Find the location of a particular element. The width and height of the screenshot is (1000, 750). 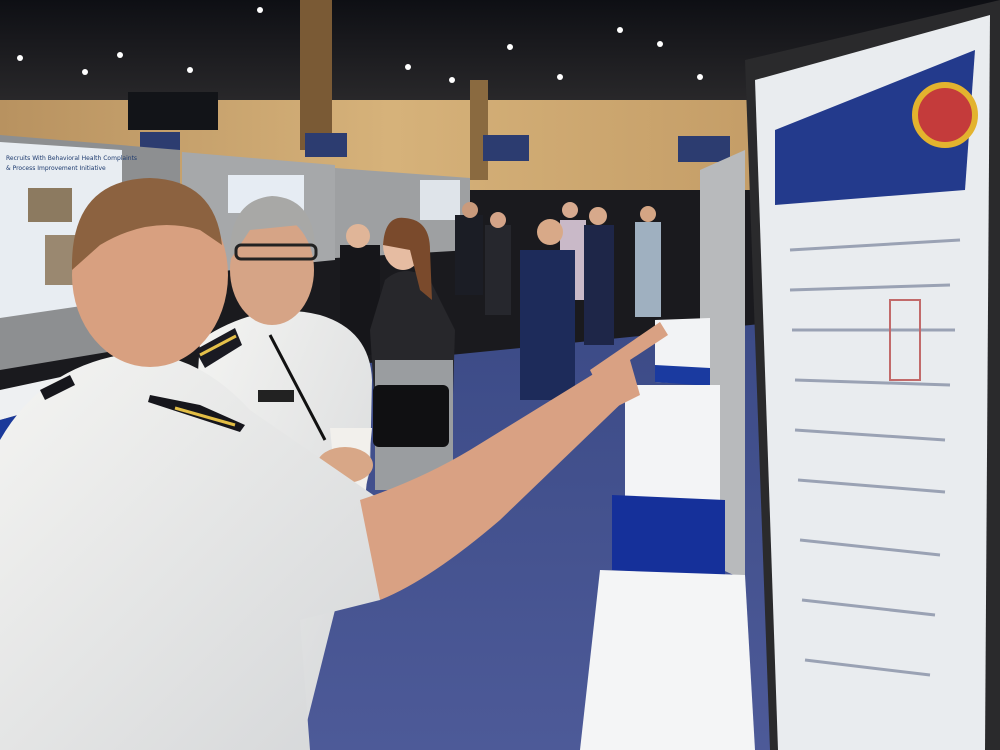

poster-logo is located at coordinates (945, 115).